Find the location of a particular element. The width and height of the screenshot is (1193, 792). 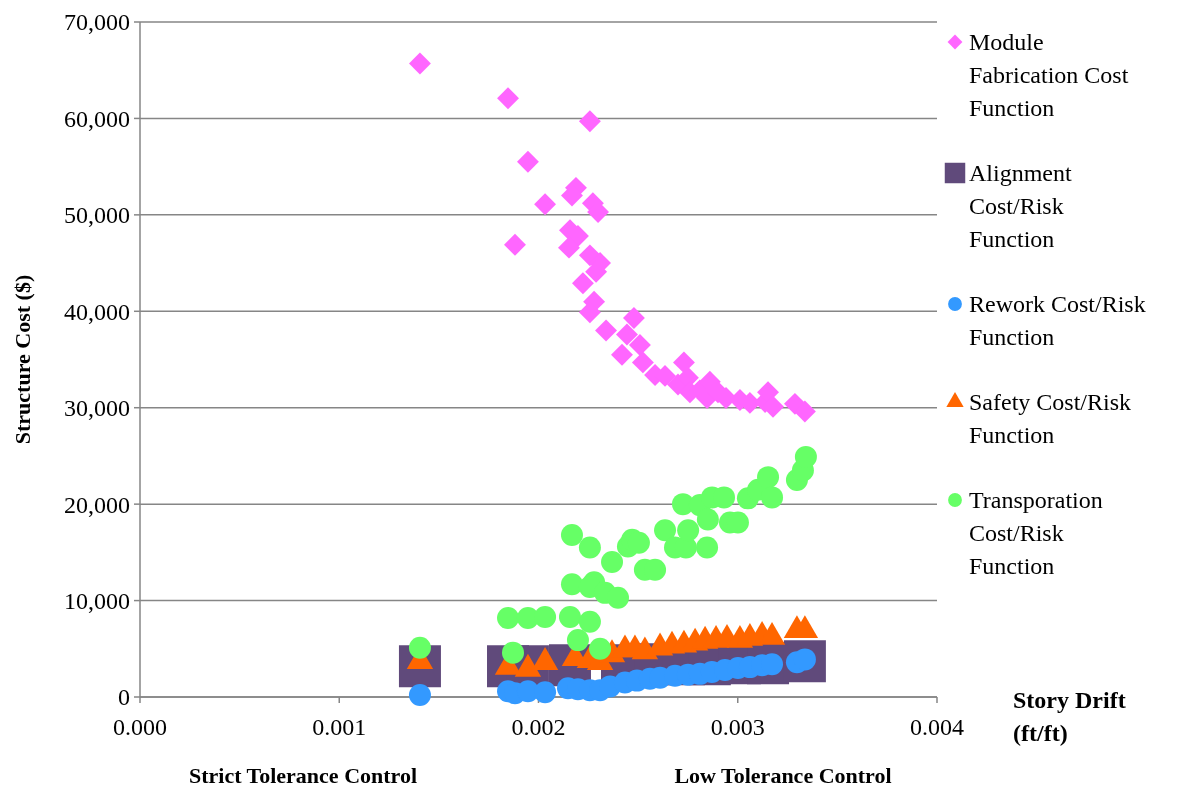

x-tick-label: 0.004 is located at coordinates (937, 727).